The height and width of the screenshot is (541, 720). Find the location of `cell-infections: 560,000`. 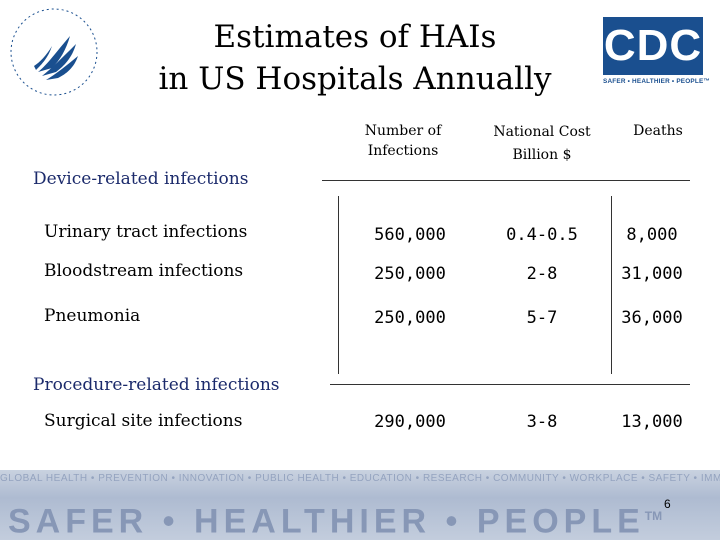

cell-infections: 560,000 is located at coordinates (410, 235).